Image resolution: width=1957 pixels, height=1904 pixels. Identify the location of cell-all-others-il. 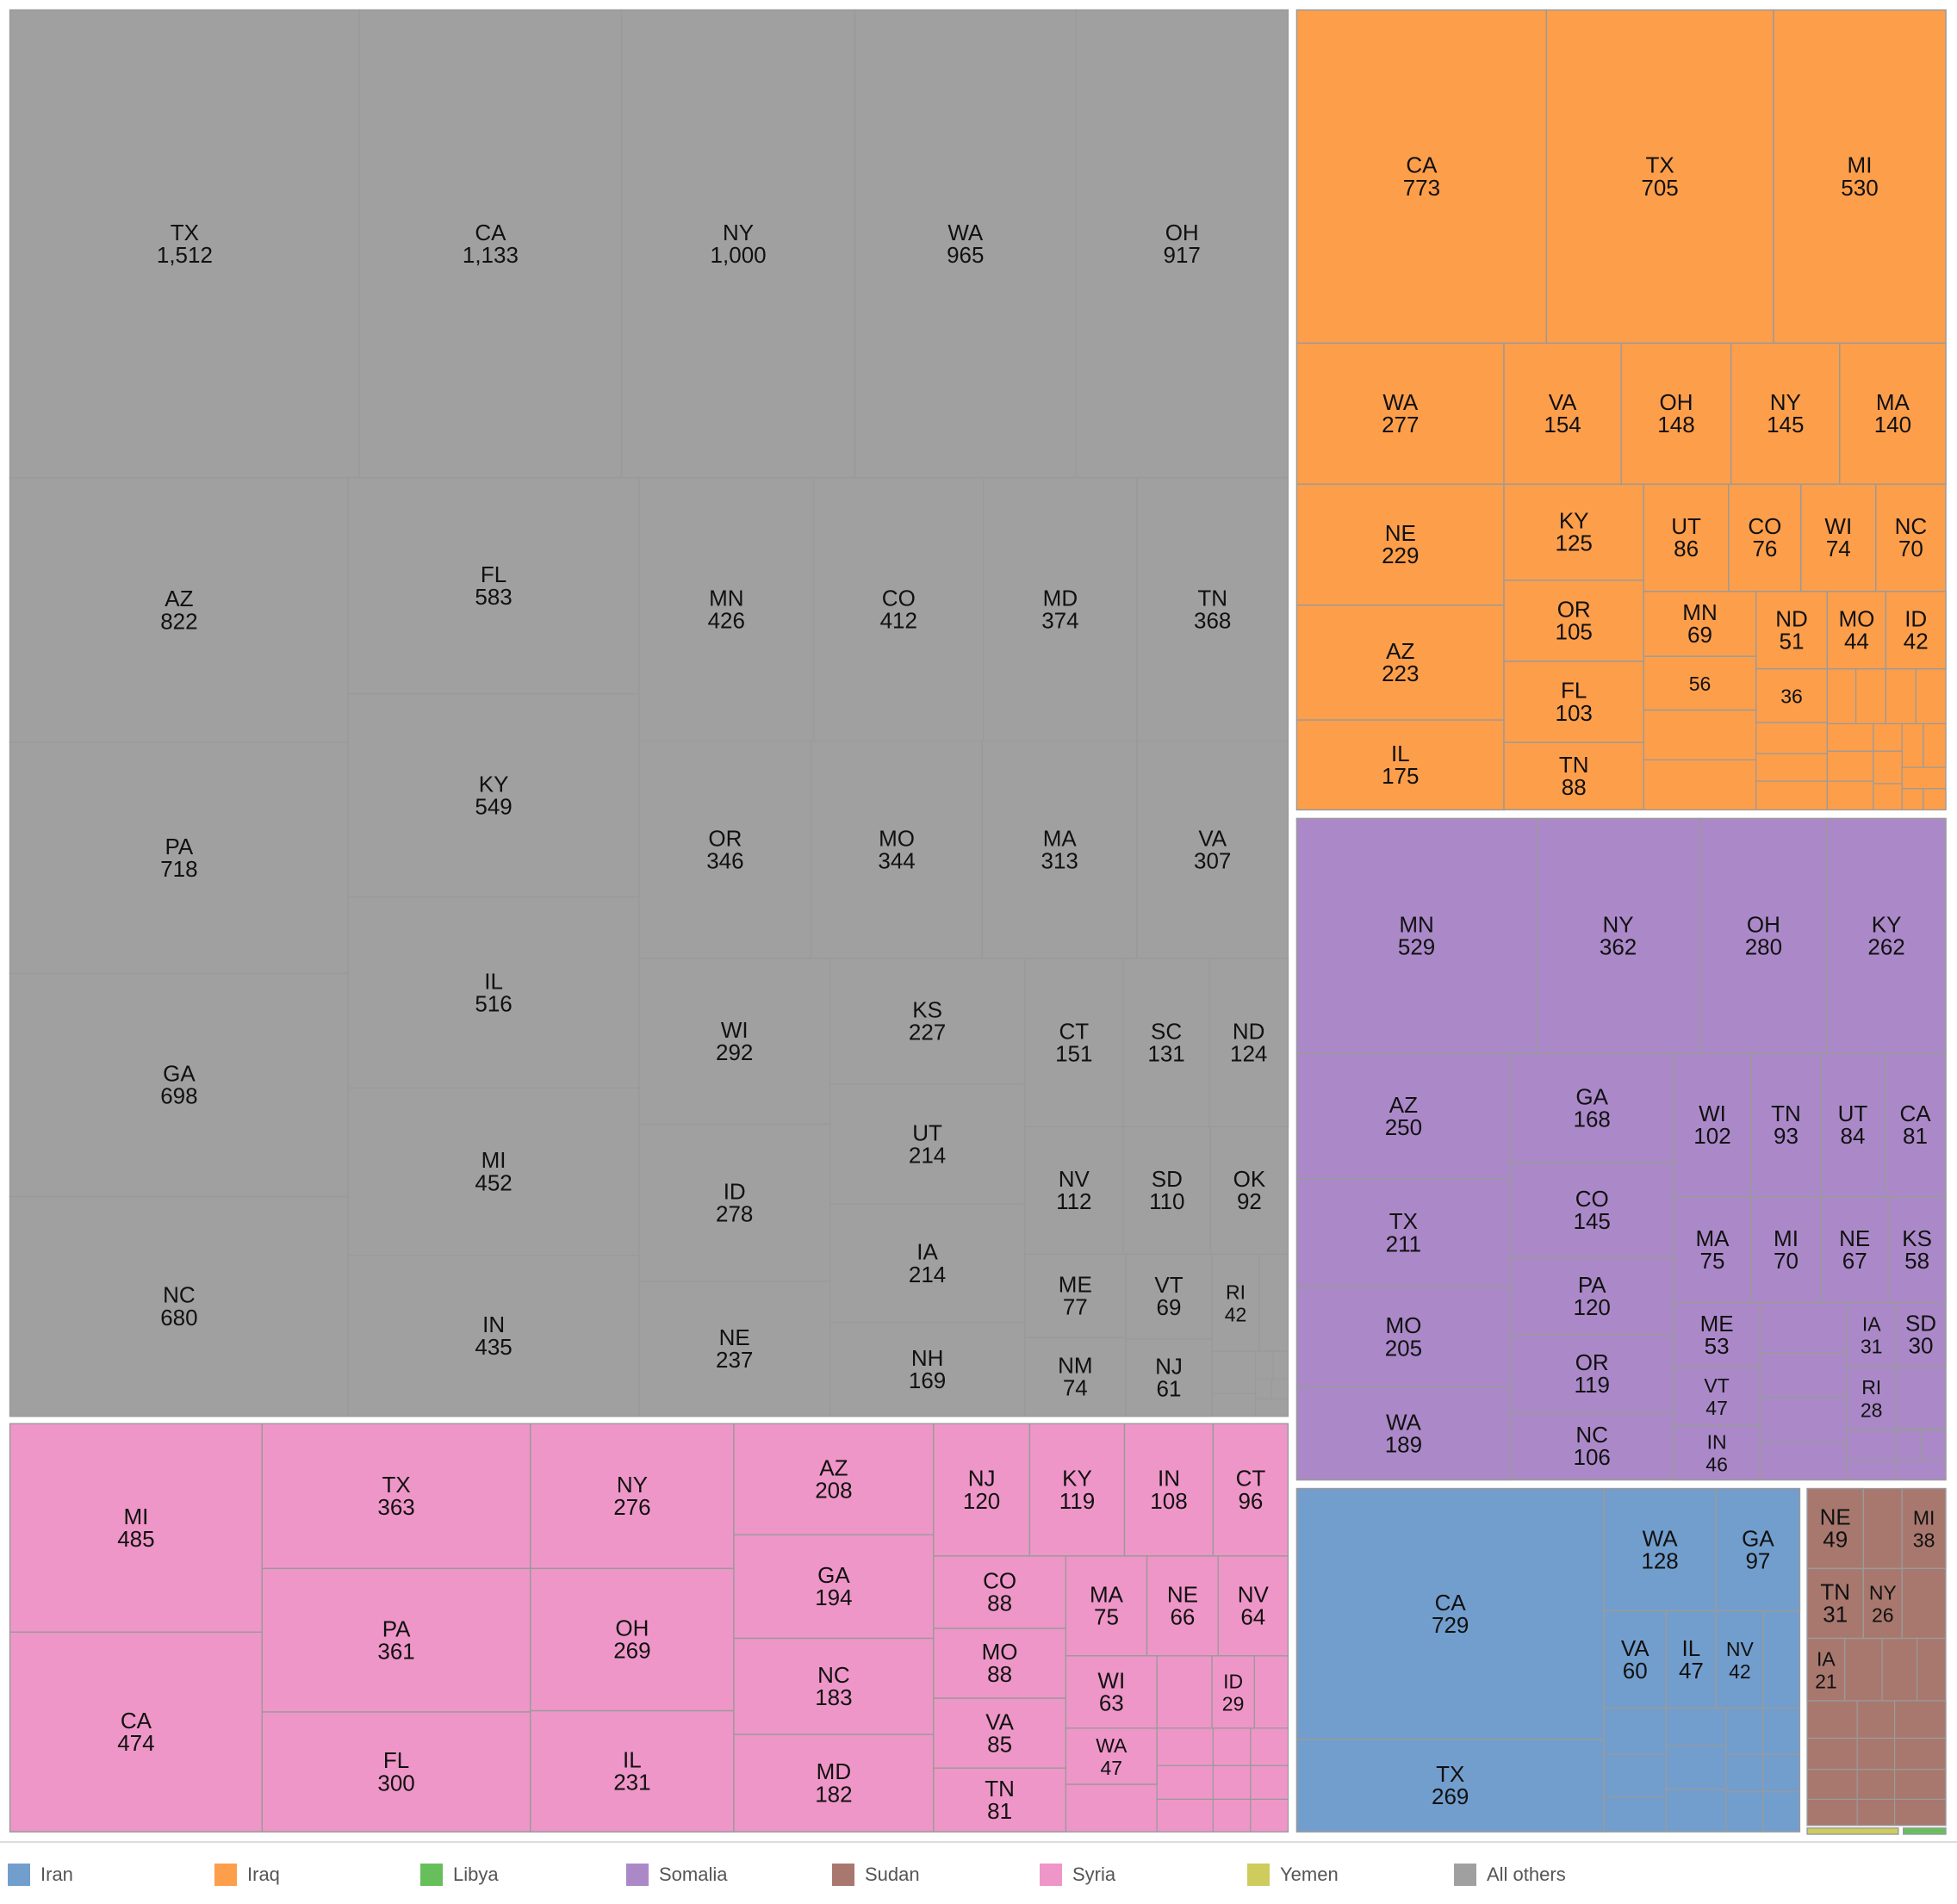
(493, 992).